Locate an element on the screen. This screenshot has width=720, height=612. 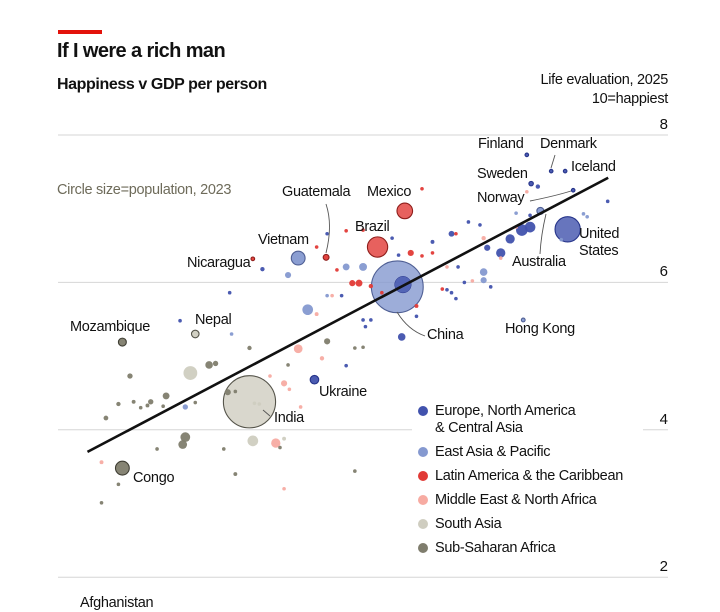
label-hong-kong: Hong Kong is located at coordinates (540, 329).